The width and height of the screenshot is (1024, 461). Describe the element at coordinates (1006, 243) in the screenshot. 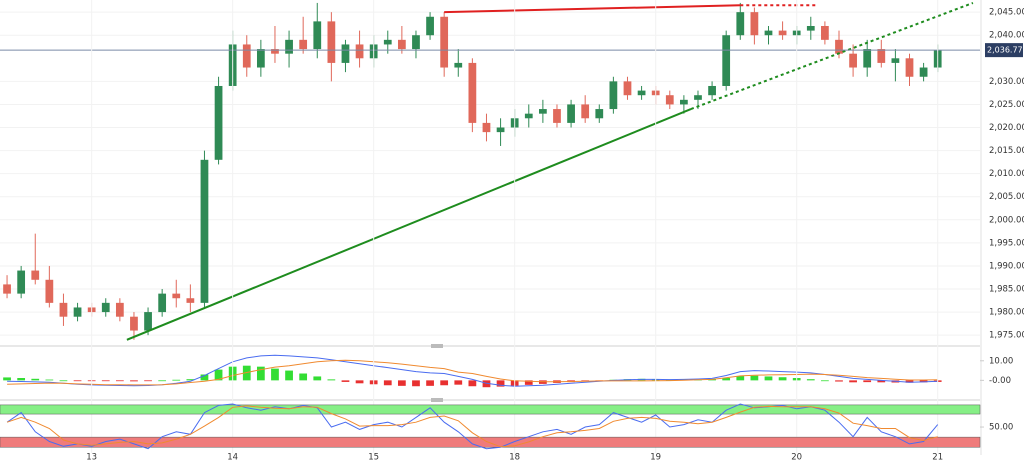

I see `y-tick-label: 1,995.00` at that location.